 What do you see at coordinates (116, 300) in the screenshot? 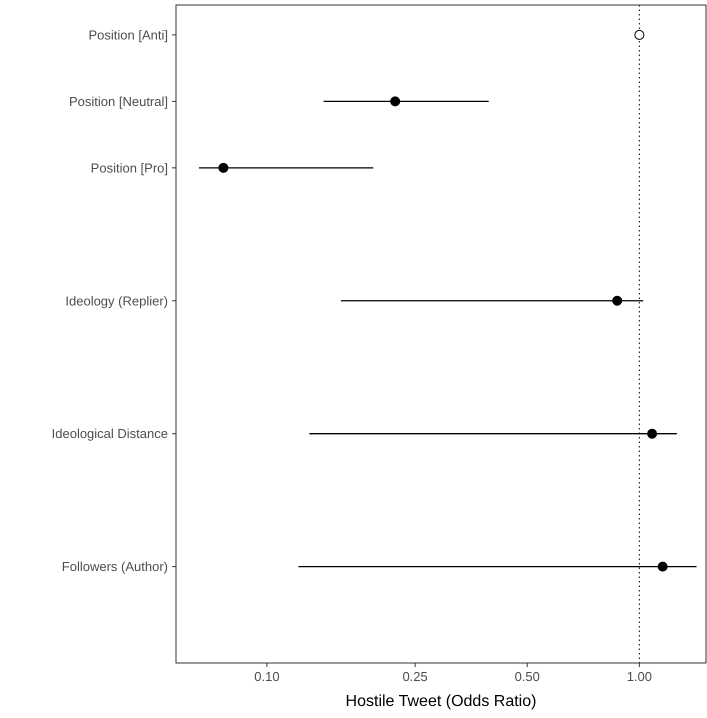
I see `y-tick-label: Ideology (Replier)` at bounding box center [116, 300].